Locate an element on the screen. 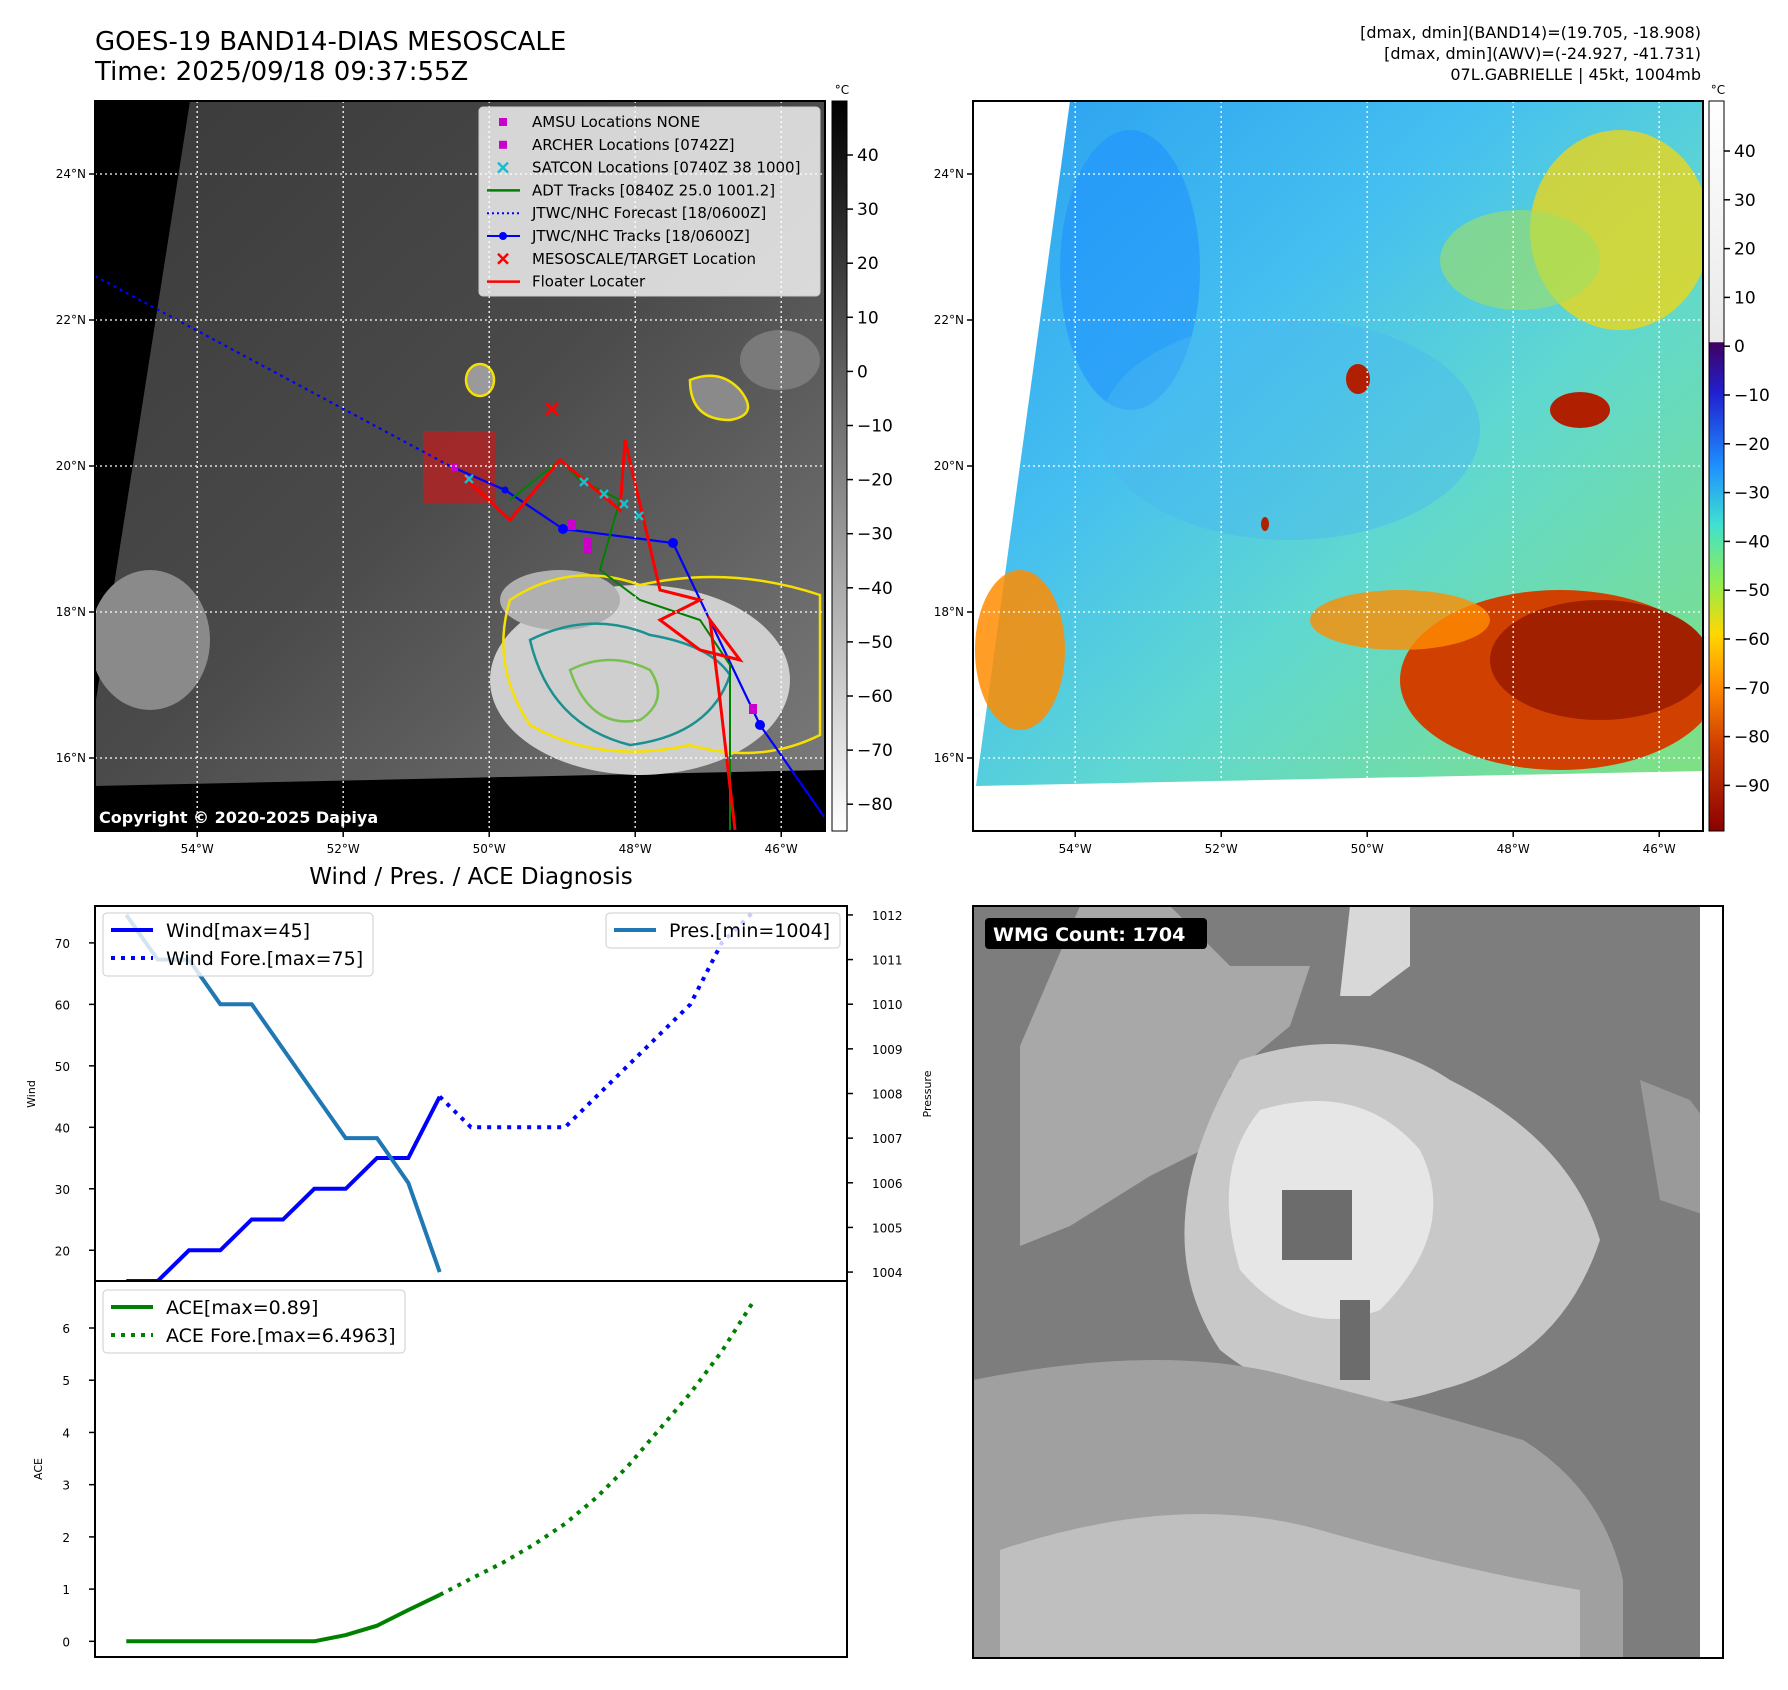  ir-colorbar is located at coordinates (839, 466).